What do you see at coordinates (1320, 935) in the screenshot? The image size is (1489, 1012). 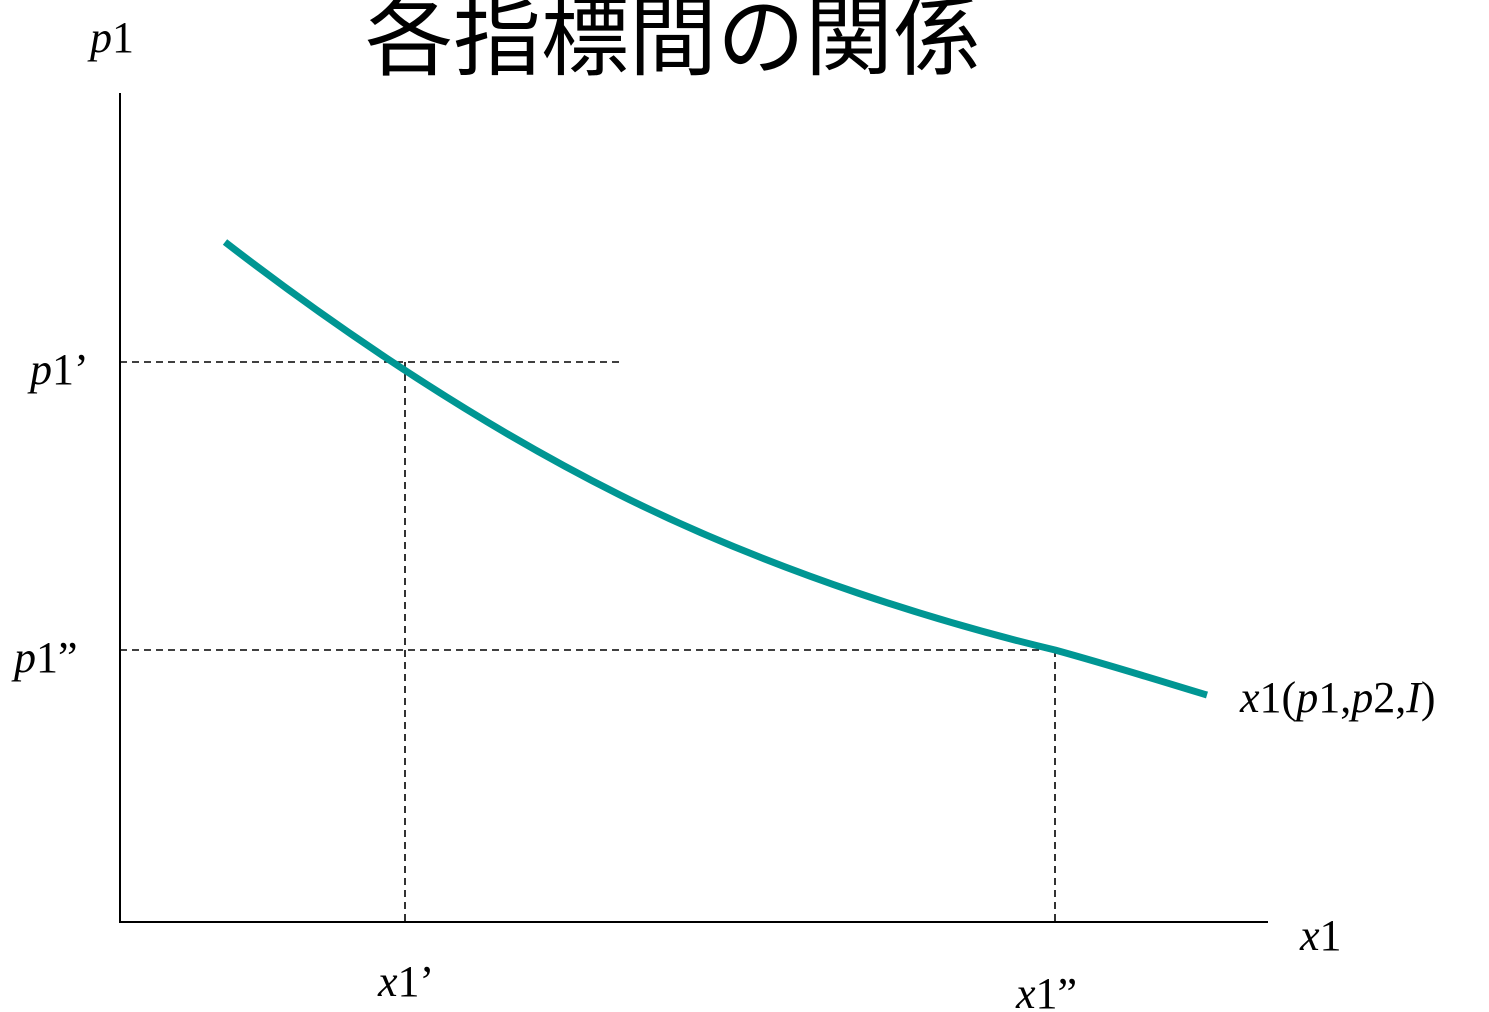 I see `x-axis-label: x1` at bounding box center [1320, 935].